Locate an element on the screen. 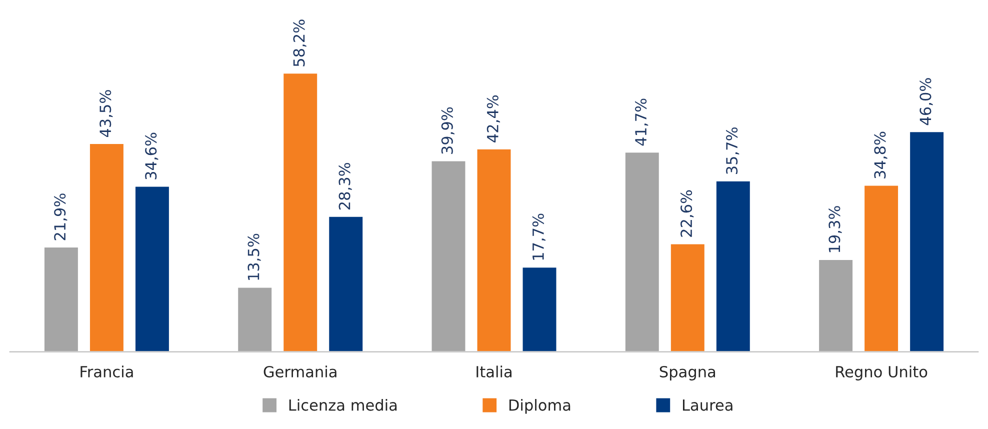  data-label: 58,2% is located at coordinates (299, 43).